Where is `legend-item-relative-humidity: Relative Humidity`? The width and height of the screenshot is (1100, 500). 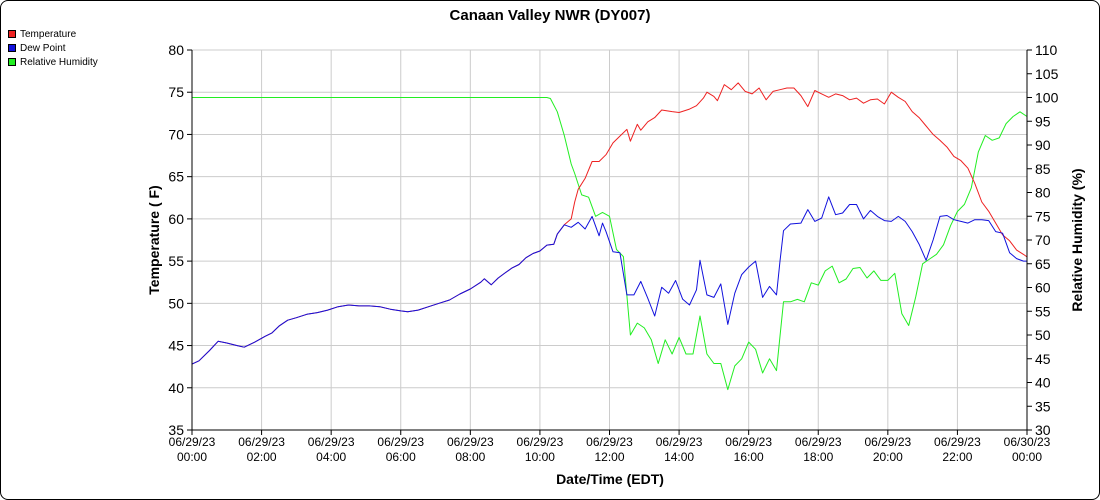 legend-item-relative-humidity: Relative Humidity is located at coordinates (53, 62).